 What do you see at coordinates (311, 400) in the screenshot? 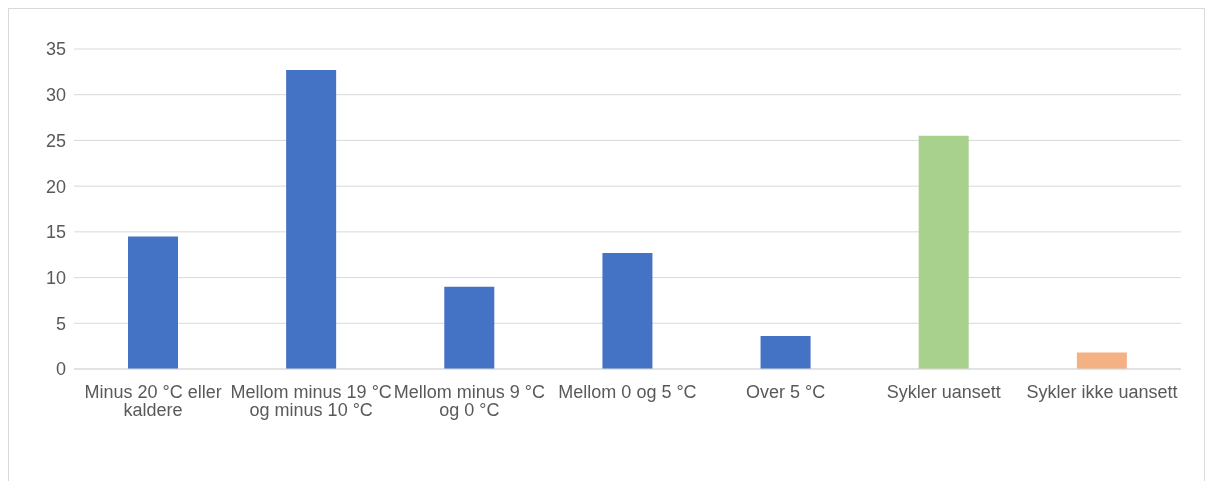
I see `x-tick-label: Mellom minus 19 °C og minus 10 °C` at bounding box center [311, 400].